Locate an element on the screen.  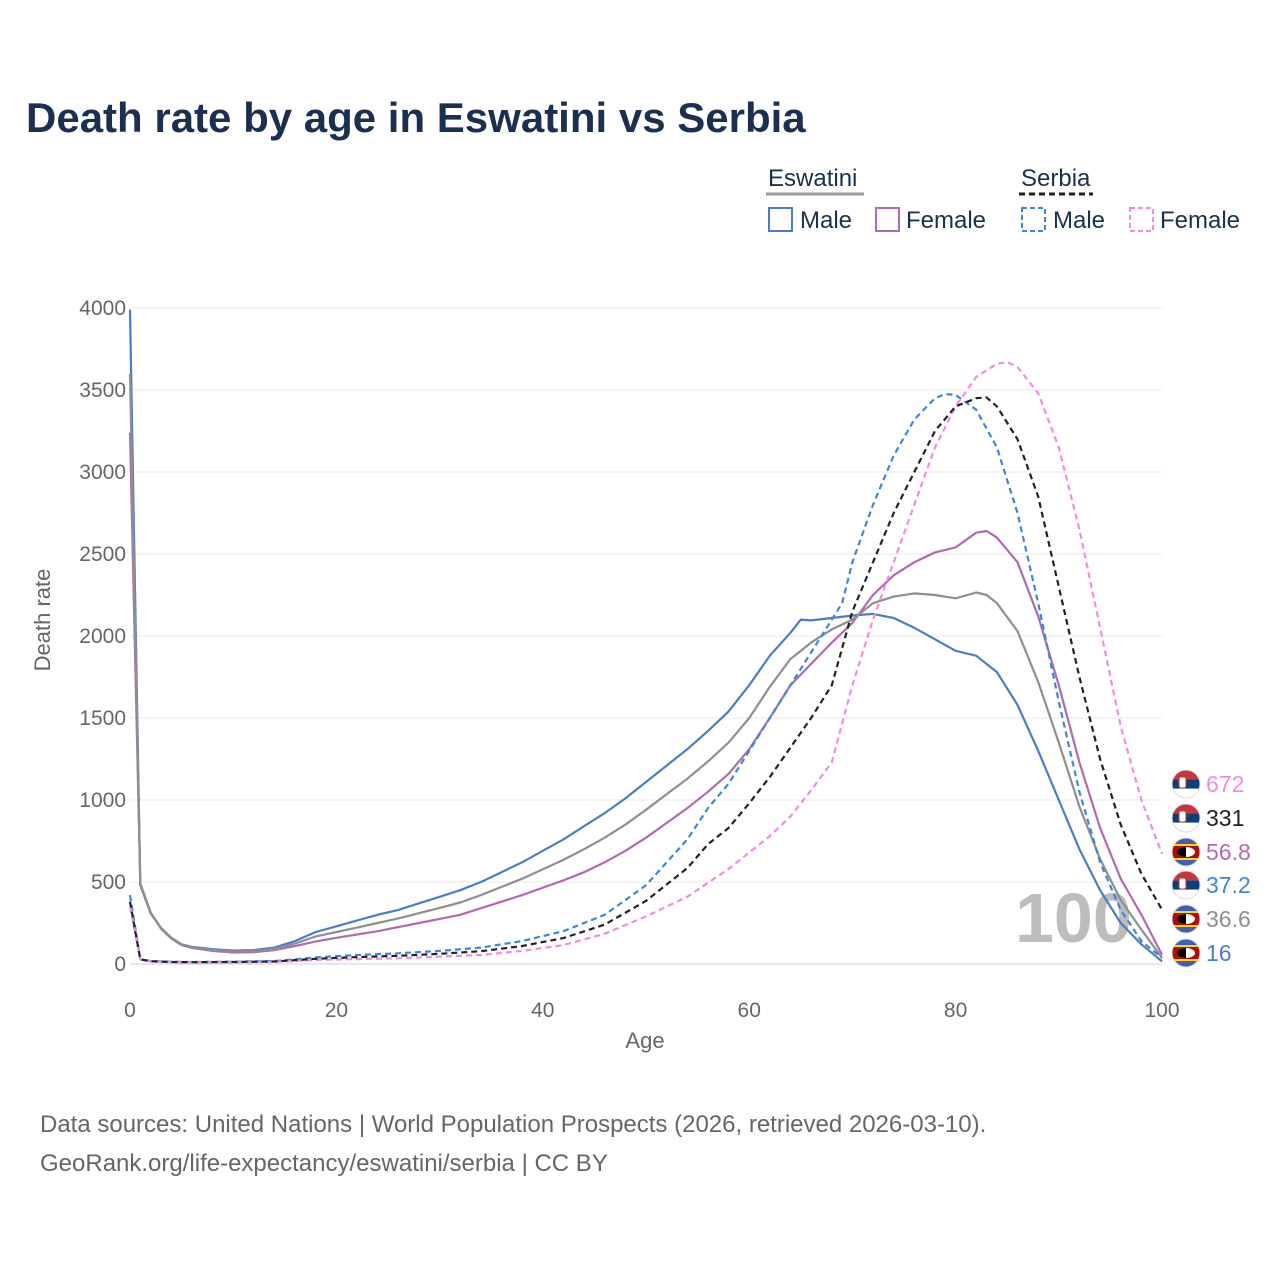
y-tick-label: 3500 is located at coordinates (102, 390).